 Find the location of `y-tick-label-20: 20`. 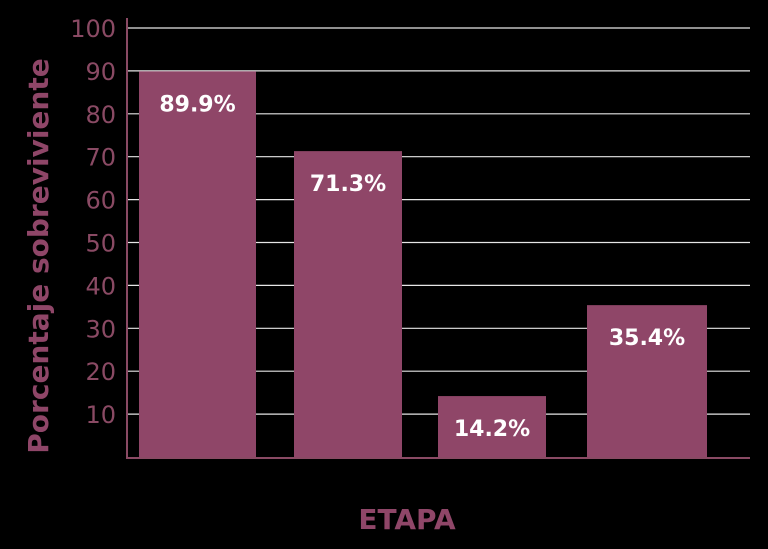

y-tick-label-20: 20 is located at coordinates (100, 372).